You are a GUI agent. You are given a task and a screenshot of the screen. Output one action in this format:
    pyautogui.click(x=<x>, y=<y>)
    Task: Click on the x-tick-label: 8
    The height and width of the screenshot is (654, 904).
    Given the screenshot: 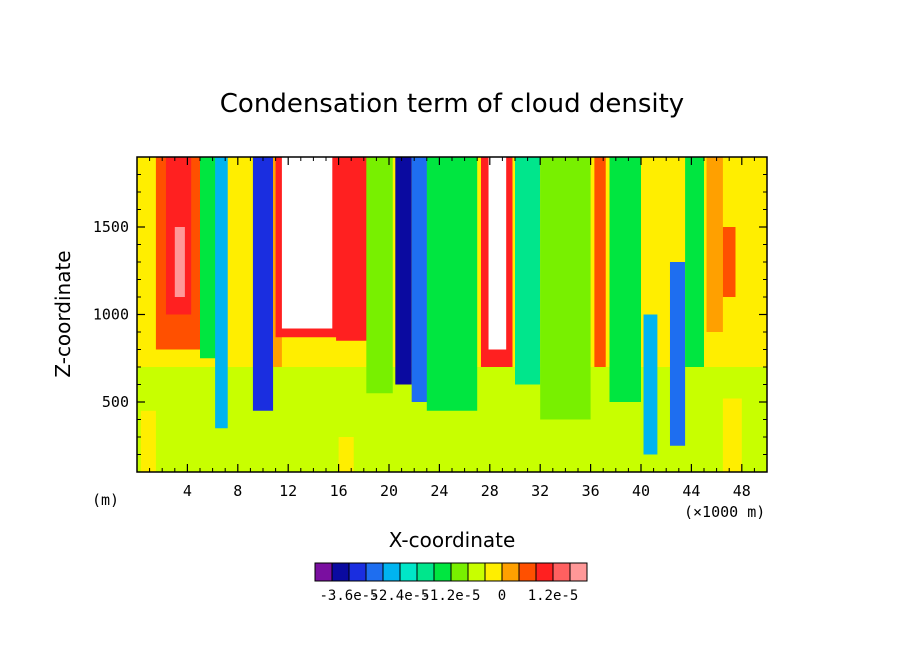 What is the action you would take?
    pyautogui.click(x=237, y=491)
    